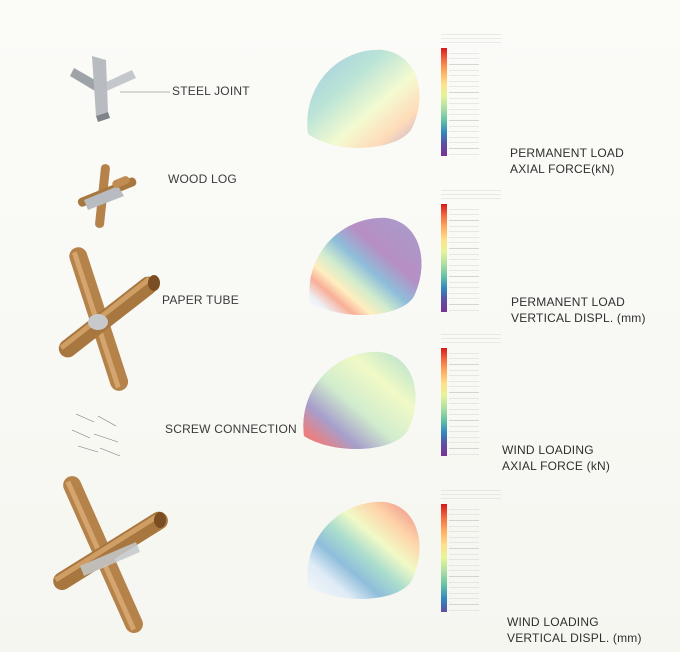 This screenshot has width=680, height=652. I want to click on cross-tube-illustration, so click(110, 554).